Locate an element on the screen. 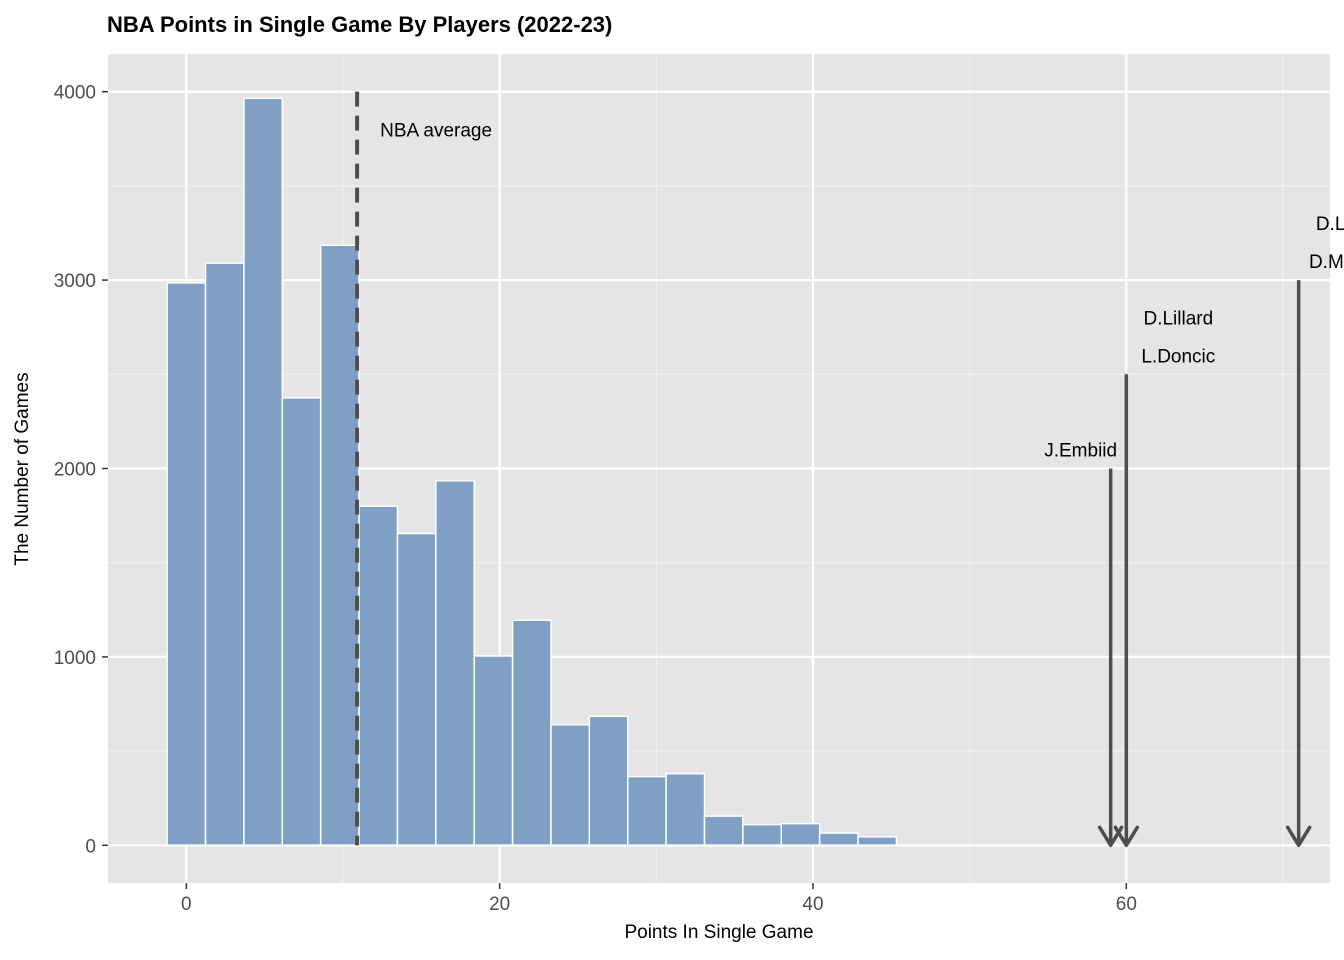 The width and height of the screenshot is (1344, 960). annotation-label: J.Embiid is located at coordinates (1080, 451).